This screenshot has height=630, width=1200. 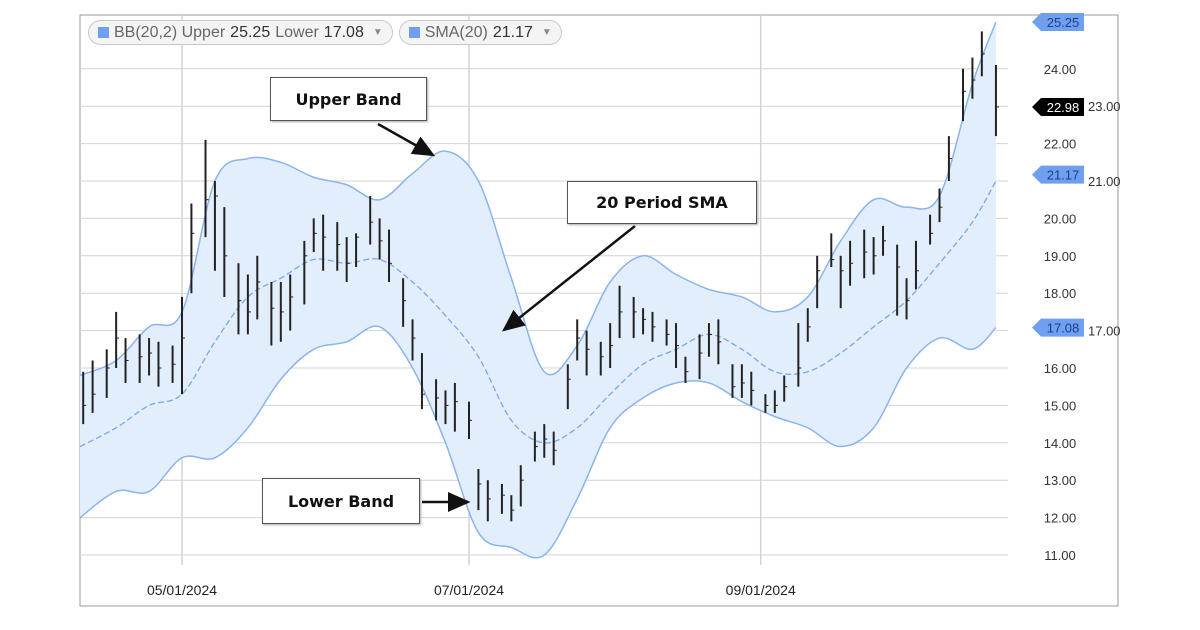 I want to click on bb-legend-label: BB(20,2) Upper, so click(x=170, y=32).